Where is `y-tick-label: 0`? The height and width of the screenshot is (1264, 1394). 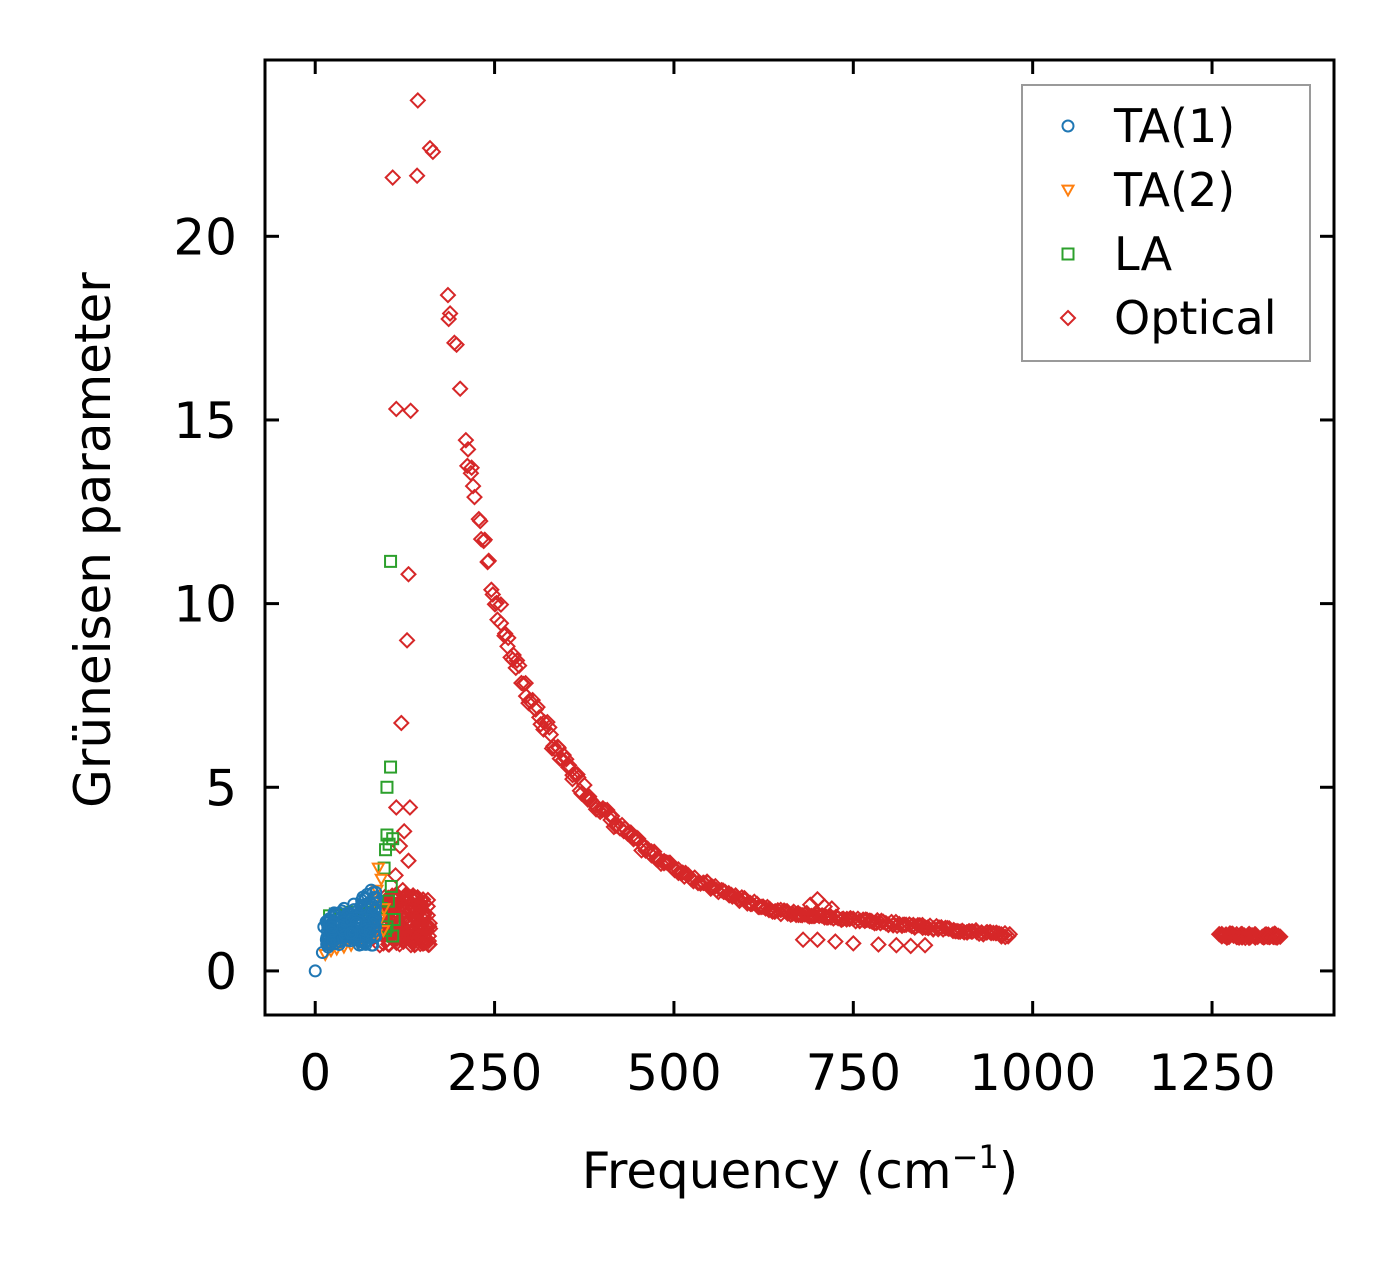
y-tick-label: 0 is located at coordinates (221, 972).